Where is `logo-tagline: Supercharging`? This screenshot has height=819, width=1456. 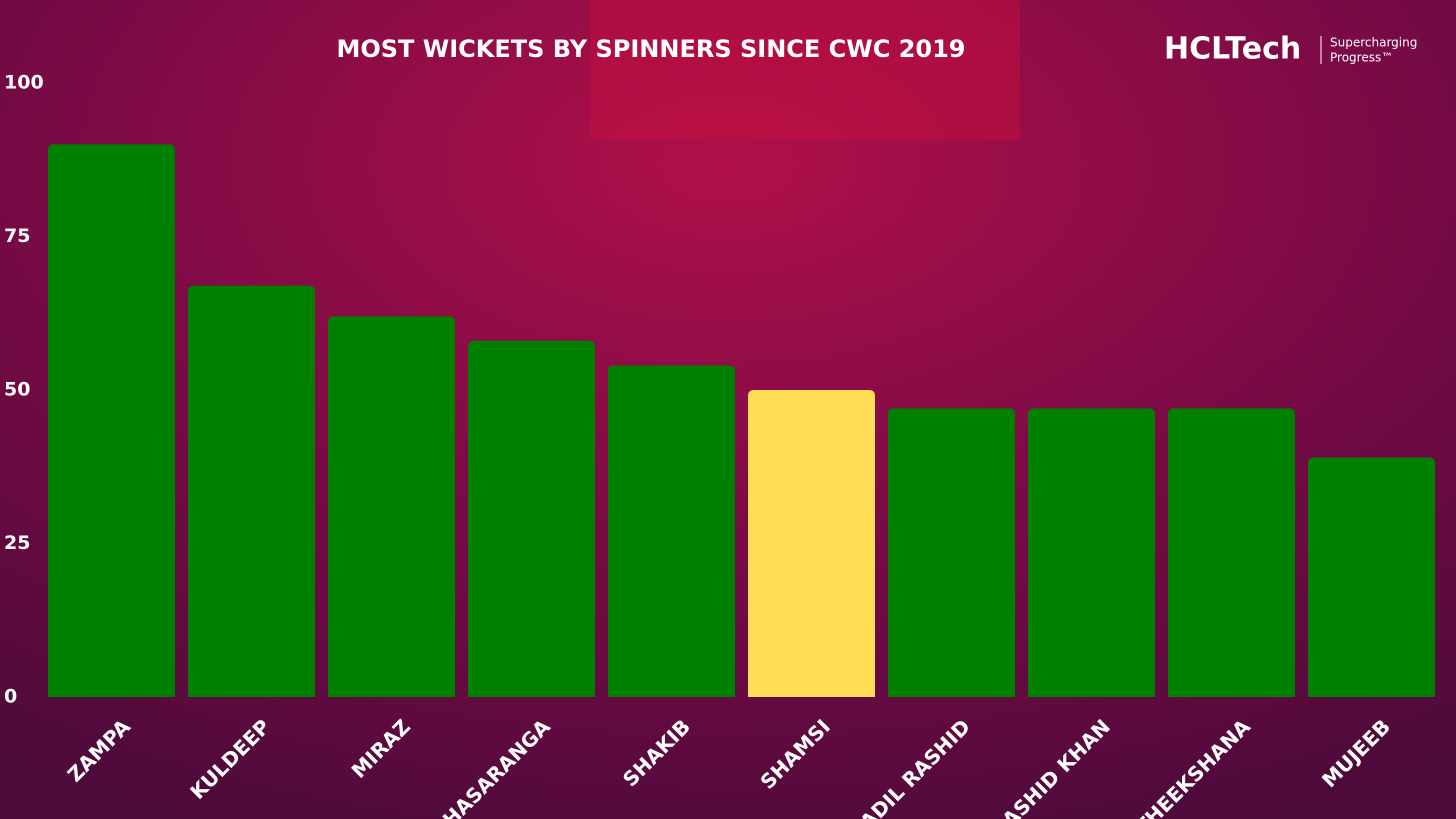 logo-tagline: Supercharging is located at coordinates (1373, 43).